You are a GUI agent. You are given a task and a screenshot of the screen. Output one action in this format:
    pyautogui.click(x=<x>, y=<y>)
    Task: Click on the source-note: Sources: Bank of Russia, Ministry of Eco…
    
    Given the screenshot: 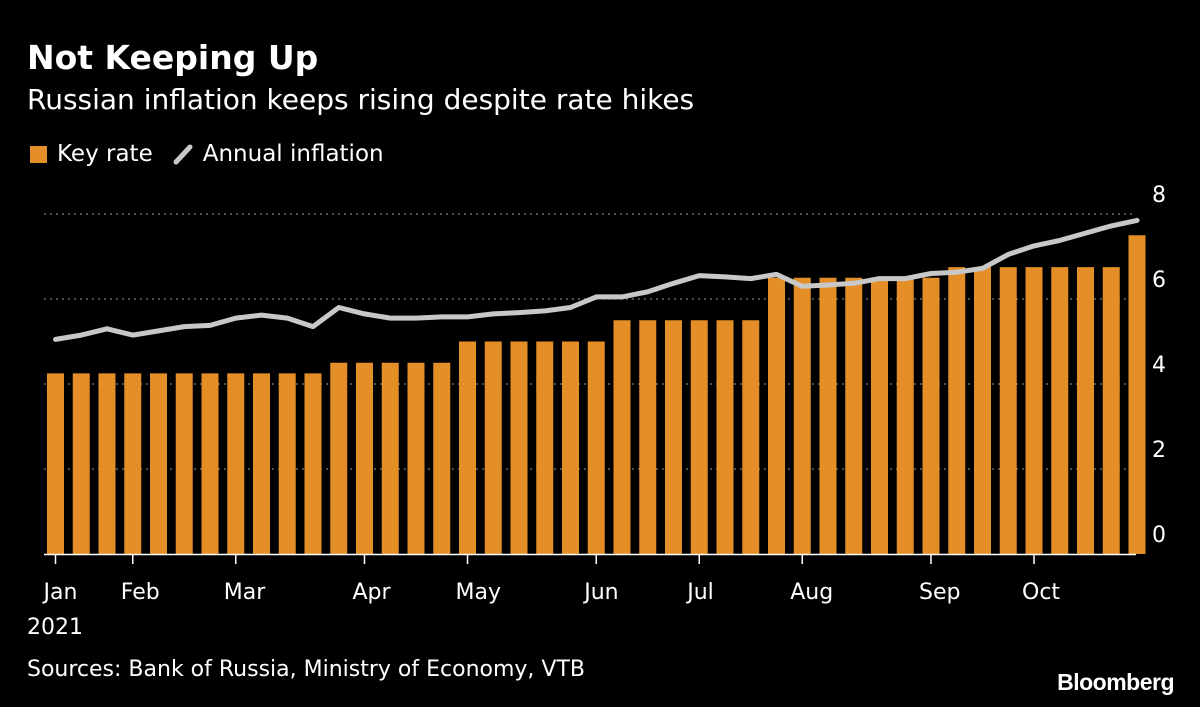 What is the action you would take?
    pyautogui.click(x=306, y=669)
    